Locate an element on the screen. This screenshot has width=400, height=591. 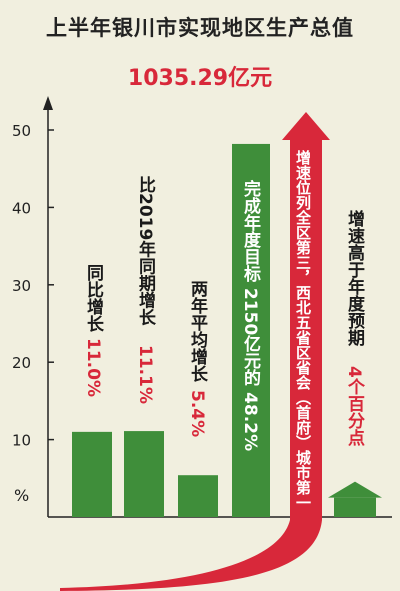
annotation-3-value: 5.4% is located at coordinates (197, 414).